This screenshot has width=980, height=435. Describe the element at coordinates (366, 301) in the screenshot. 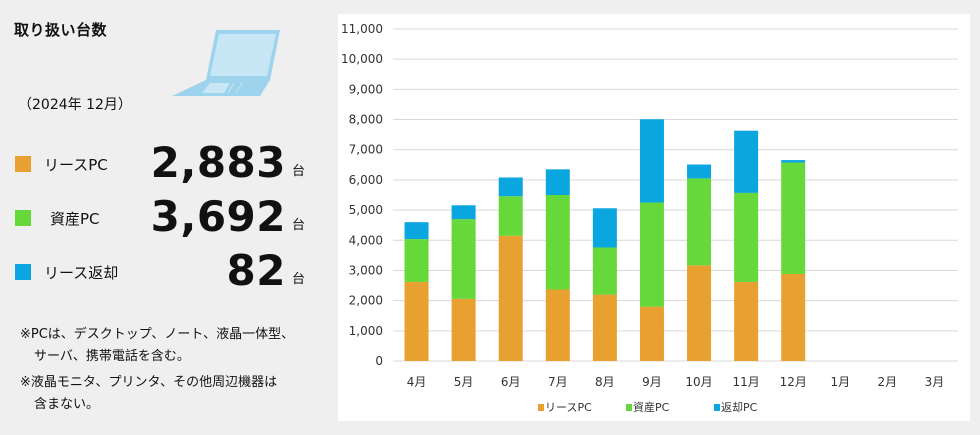

I see `y-tick-label: 2,000` at that location.